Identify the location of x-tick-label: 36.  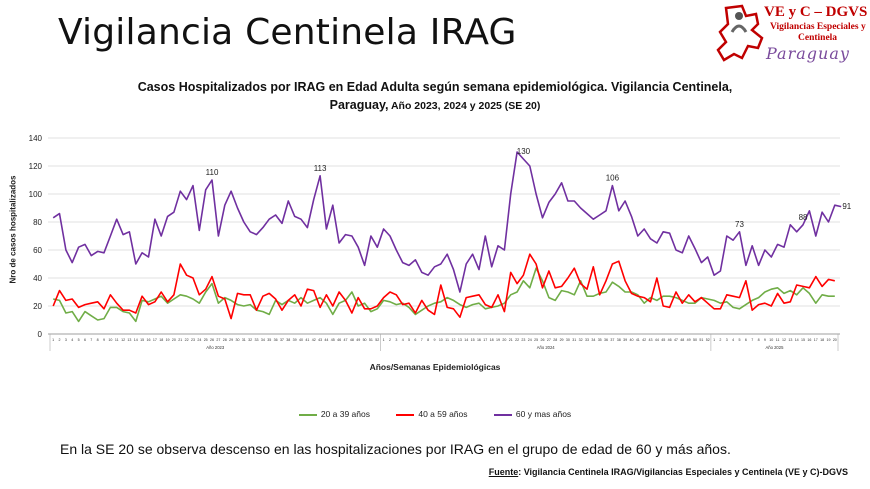
(276, 340).